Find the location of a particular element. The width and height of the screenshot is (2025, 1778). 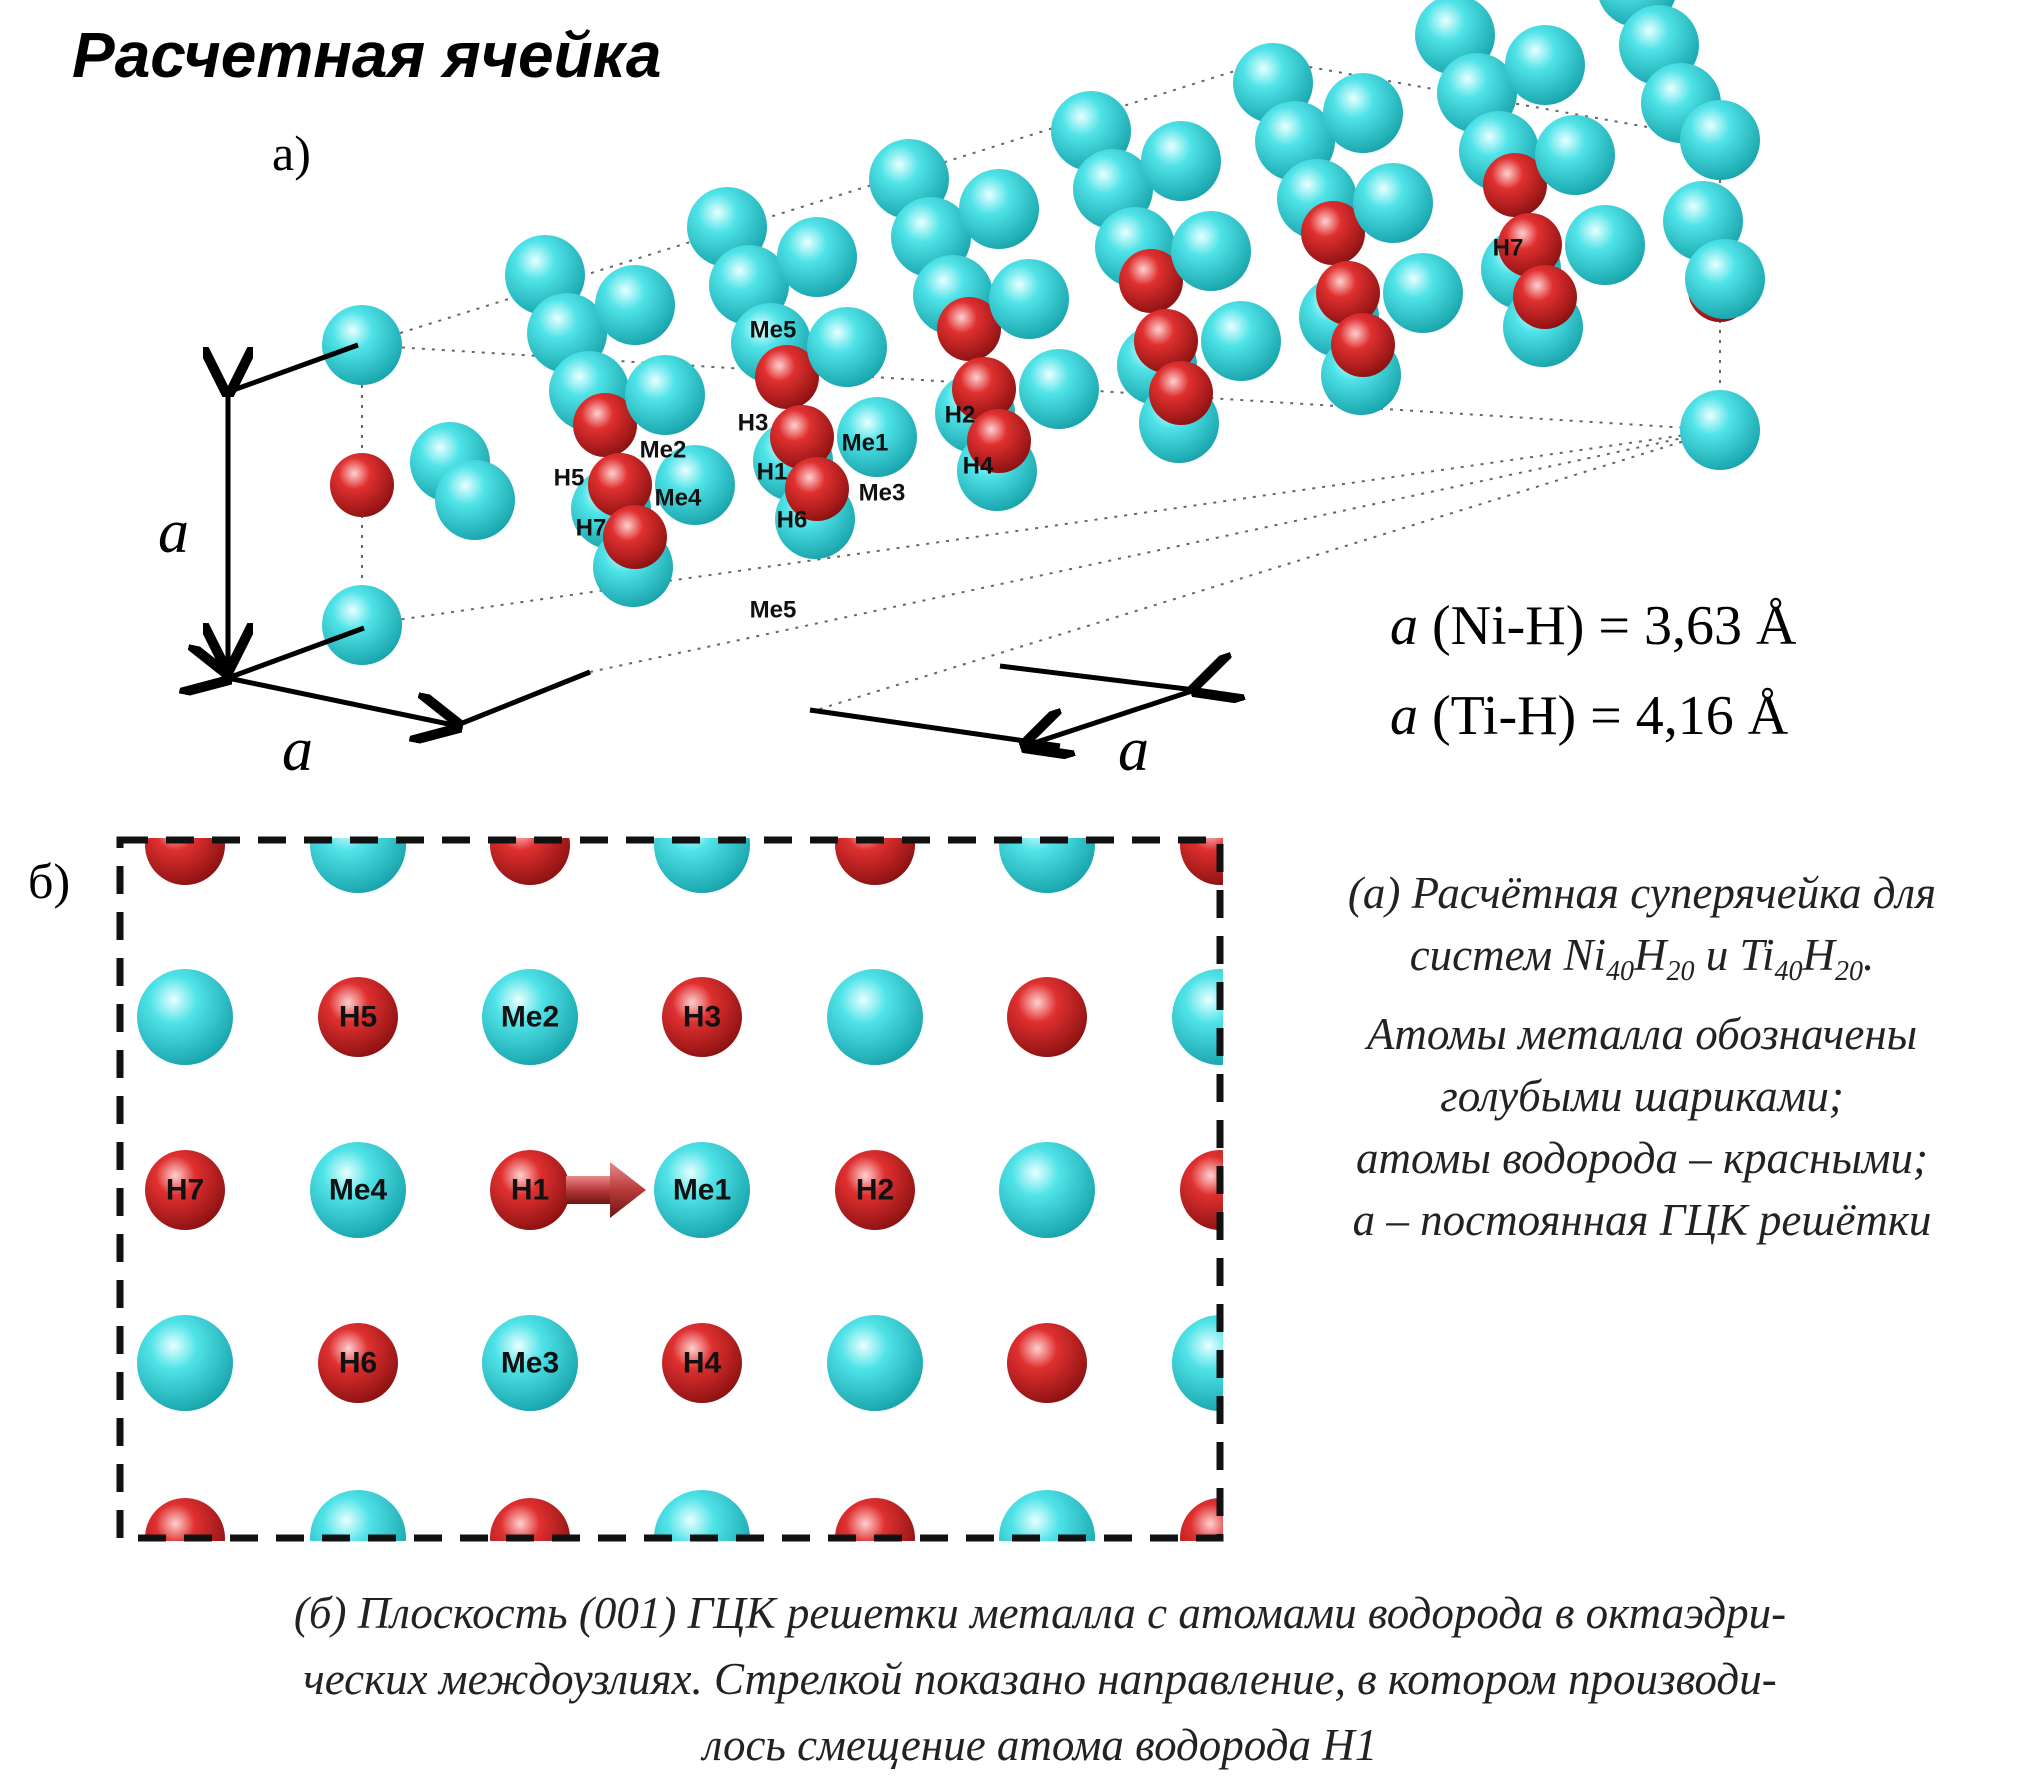

atom-label-3d: Me3 is located at coordinates (882, 493).